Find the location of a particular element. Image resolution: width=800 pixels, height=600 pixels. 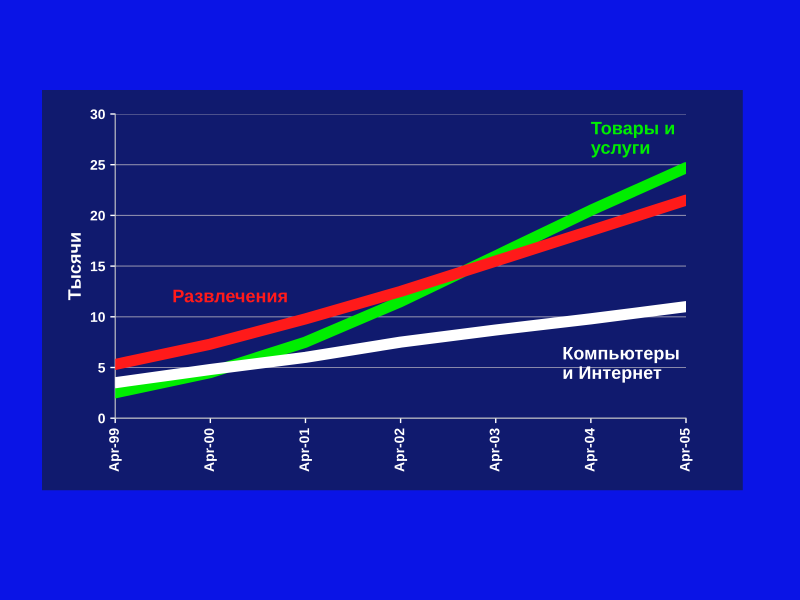

y-tick-label: 20 is located at coordinates (97, 215).